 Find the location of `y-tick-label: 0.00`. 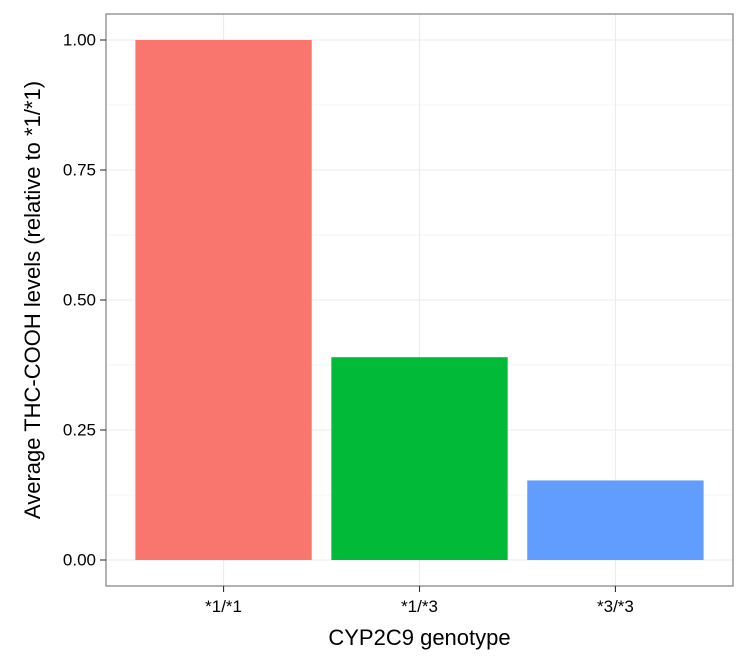

y-tick-label: 0.00 is located at coordinates (79, 560).